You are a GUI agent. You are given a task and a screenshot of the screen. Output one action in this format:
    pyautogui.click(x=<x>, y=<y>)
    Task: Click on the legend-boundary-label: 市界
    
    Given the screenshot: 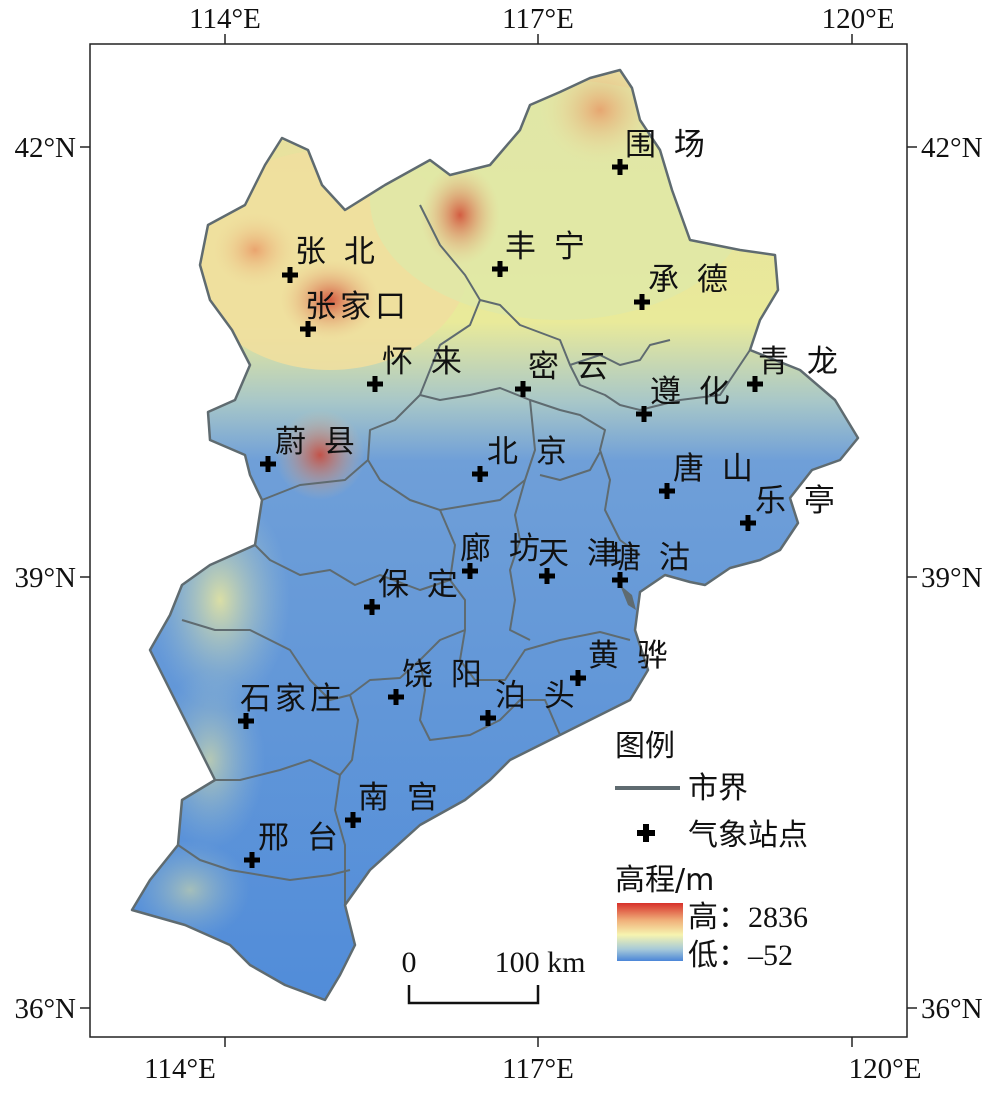 What is the action you would take?
    pyautogui.click(x=718, y=788)
    